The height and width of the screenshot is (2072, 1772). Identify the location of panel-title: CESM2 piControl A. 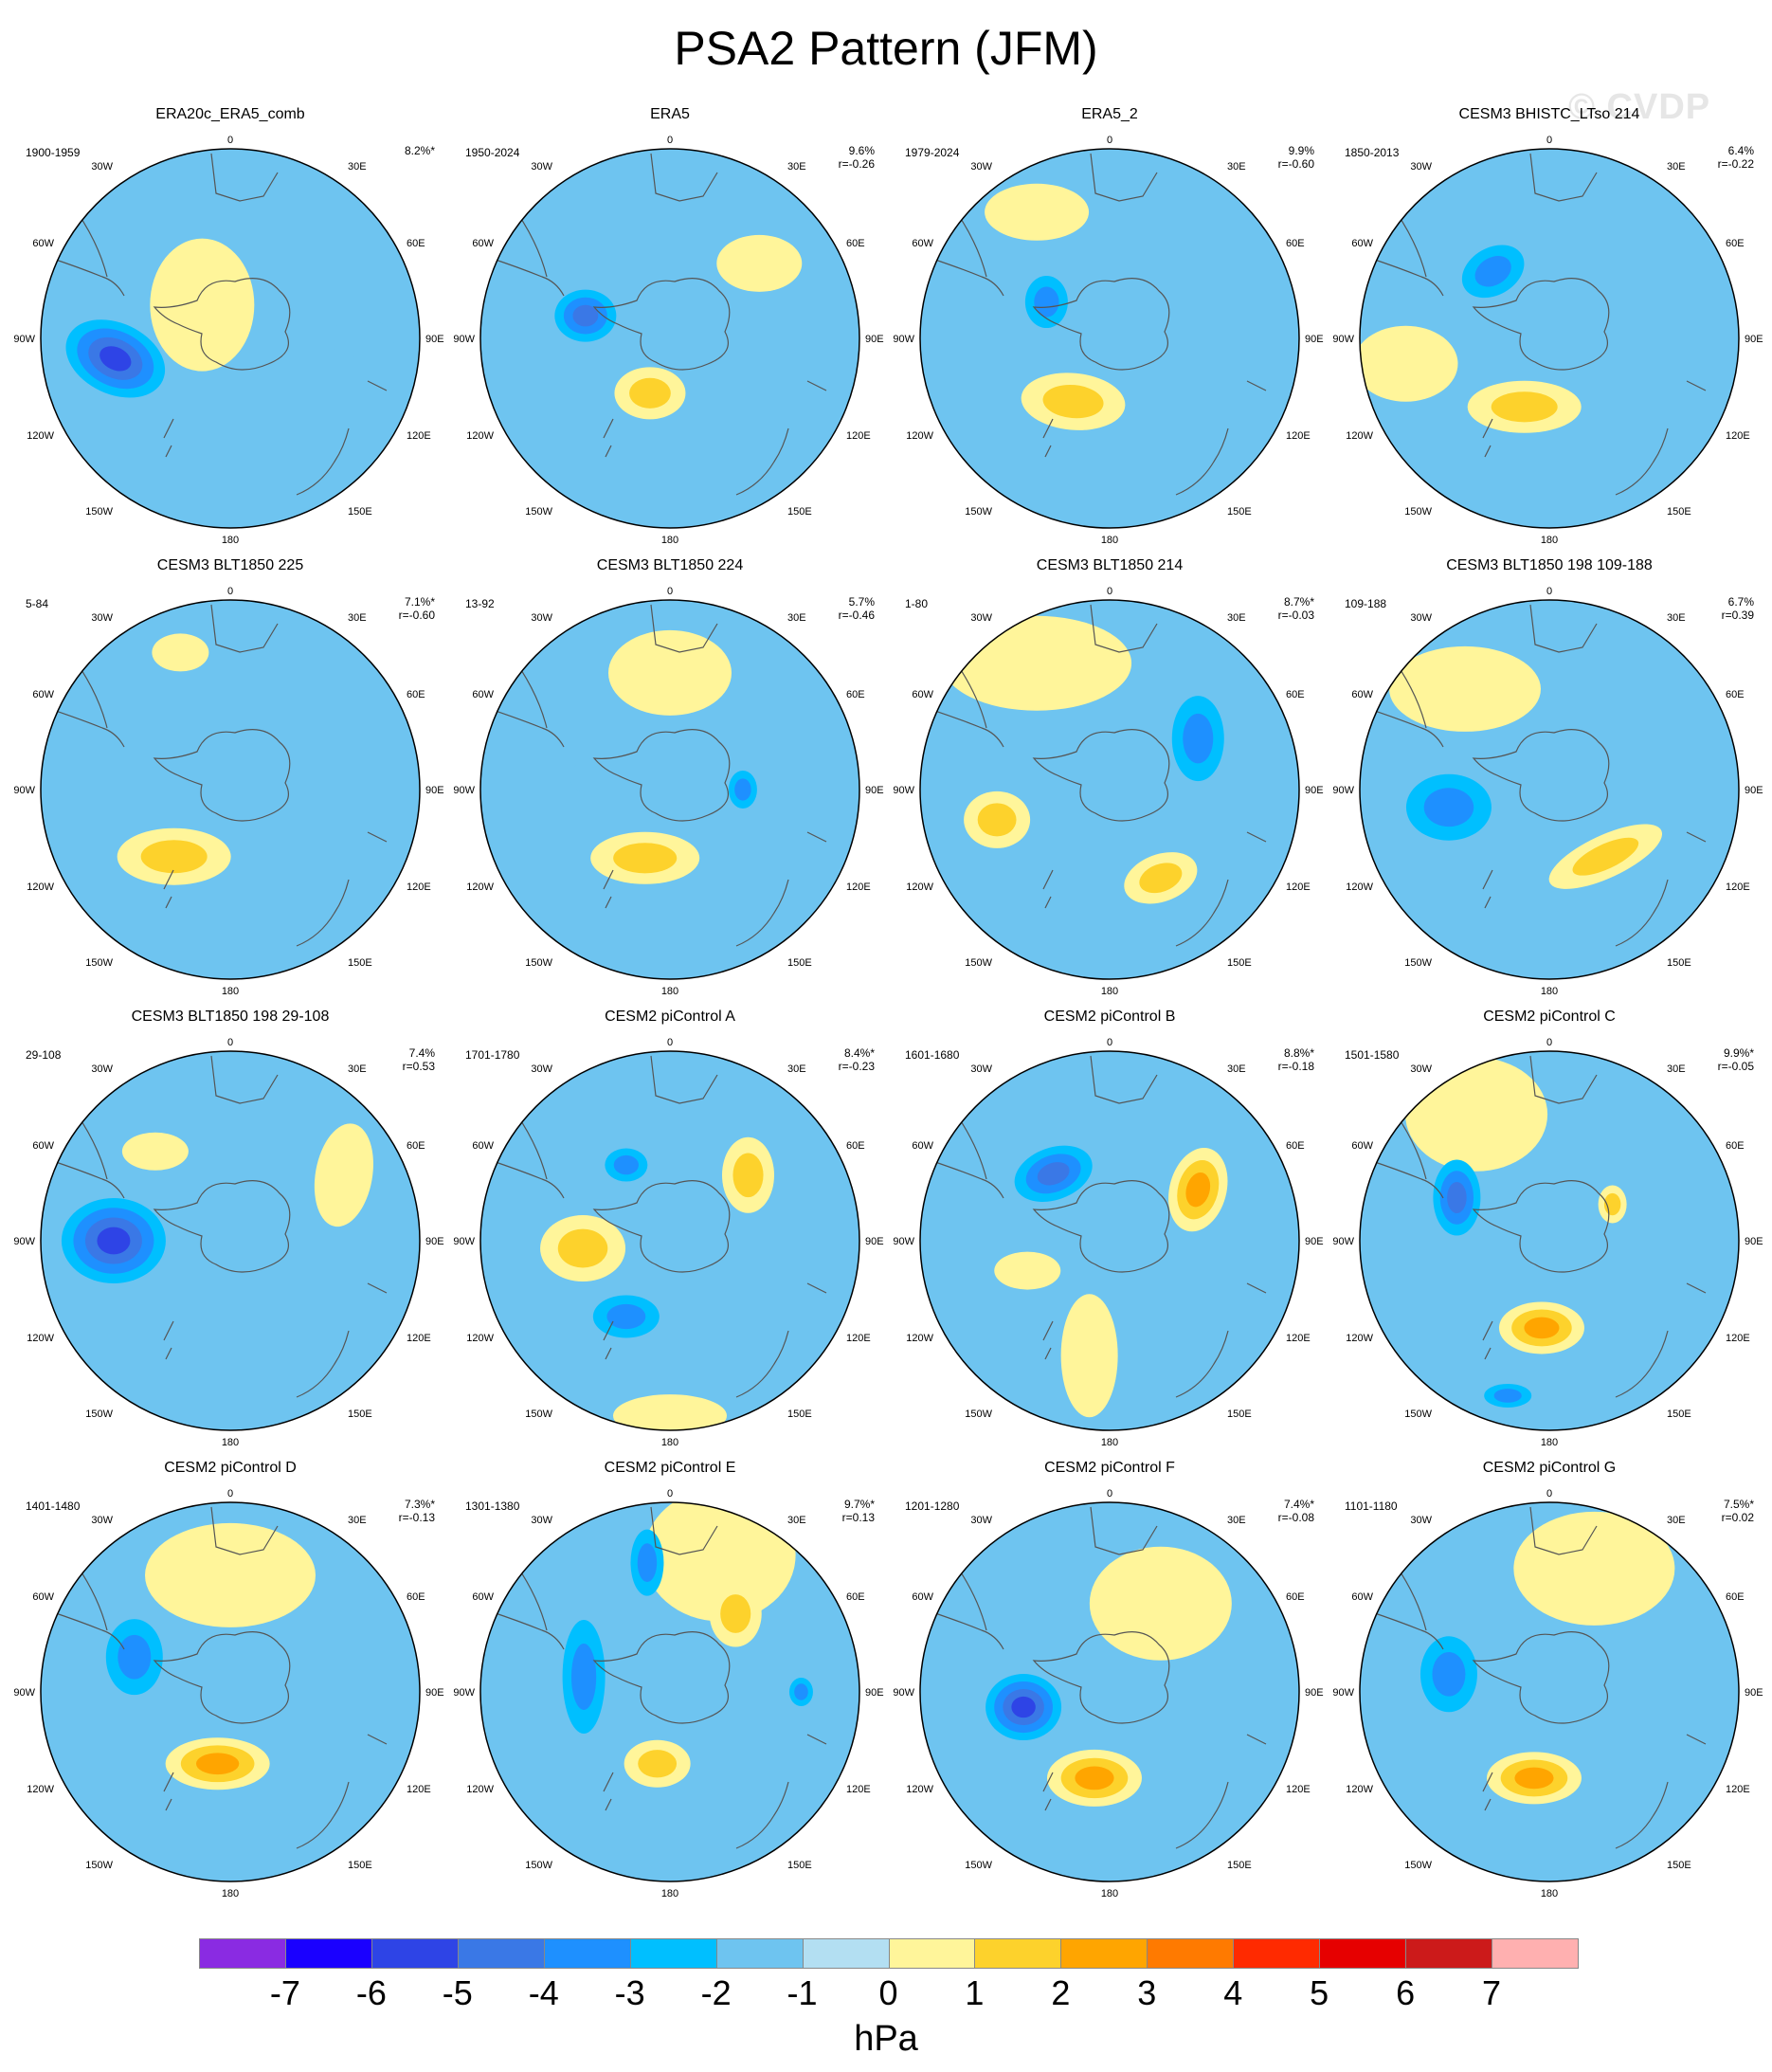
(670, 1017).